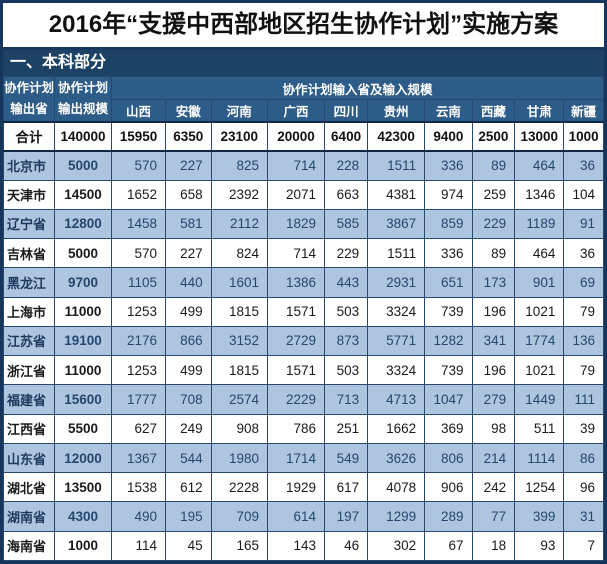 This screenshot has width=607, height=564. I want to click on value-cell: 4713, so click(396, 399).